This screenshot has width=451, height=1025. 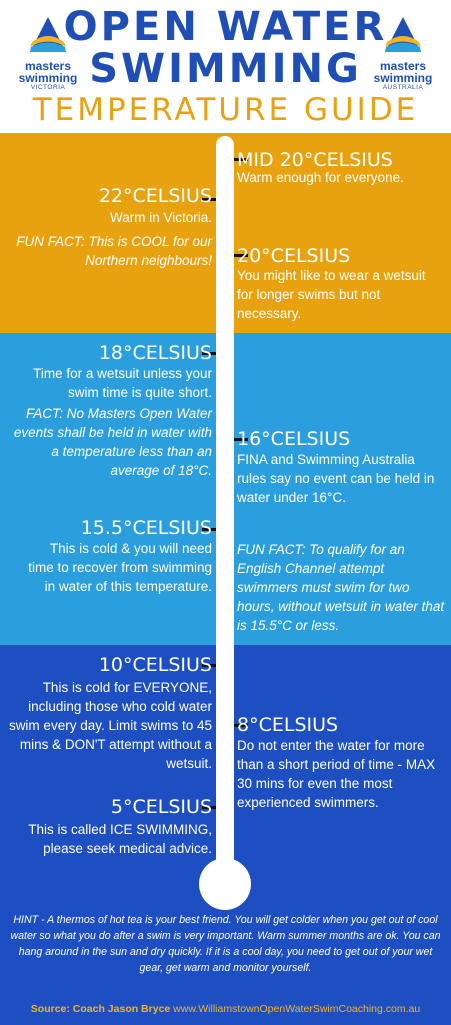 I want to click on mid20-heading: MID 20°CELSIUS, so click(x=315, y=160).